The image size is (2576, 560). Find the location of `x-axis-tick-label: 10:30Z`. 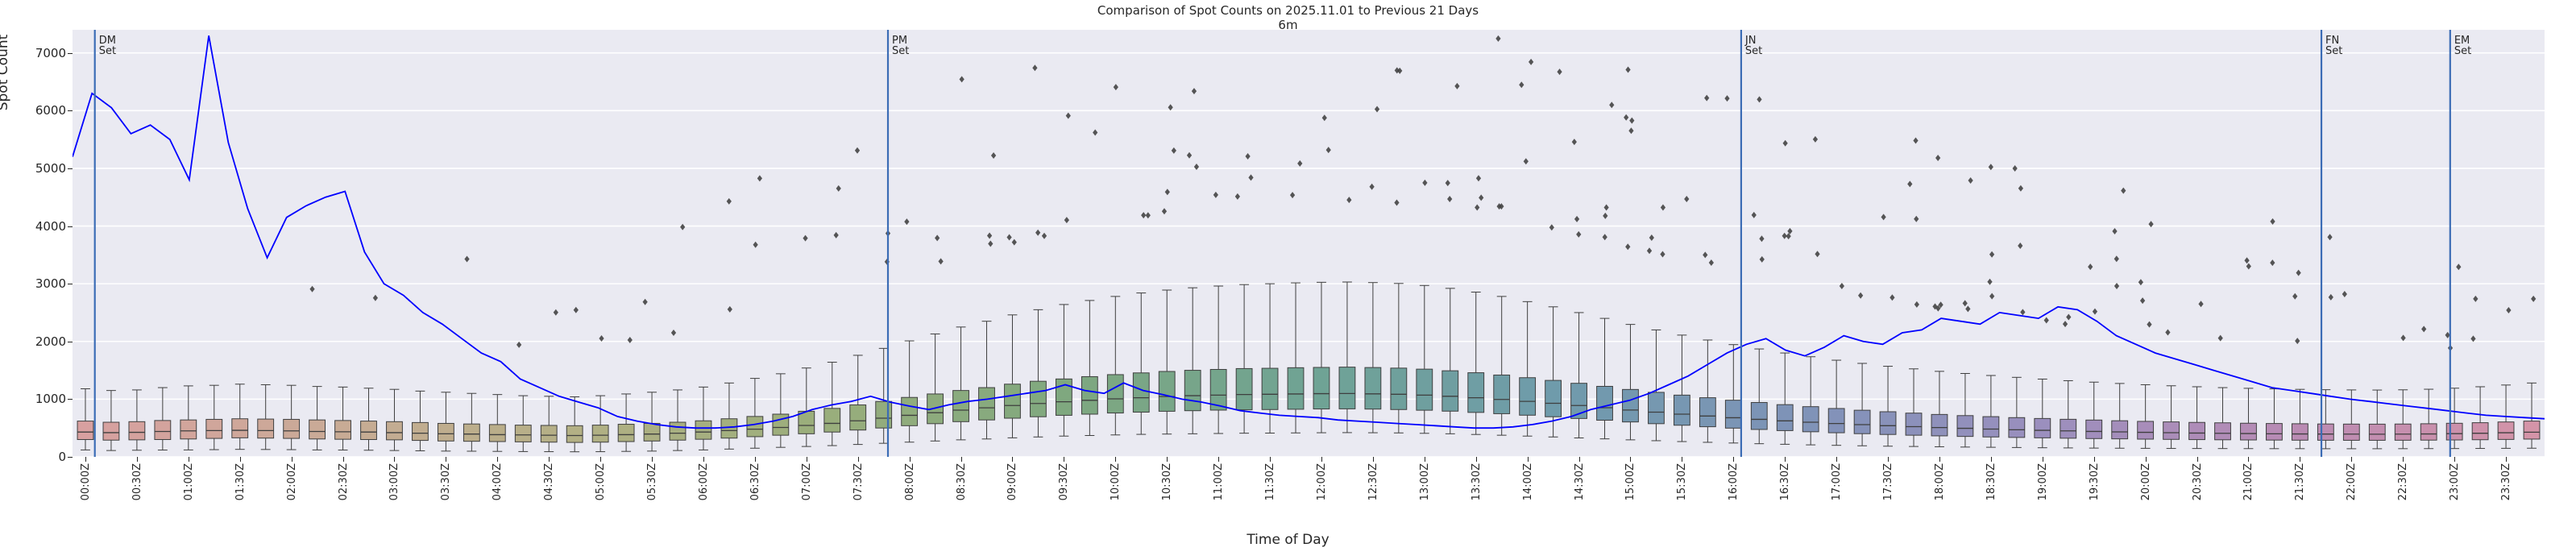

x-axis-tick-label: 10:30Z is located at coordinates (1167, 482).